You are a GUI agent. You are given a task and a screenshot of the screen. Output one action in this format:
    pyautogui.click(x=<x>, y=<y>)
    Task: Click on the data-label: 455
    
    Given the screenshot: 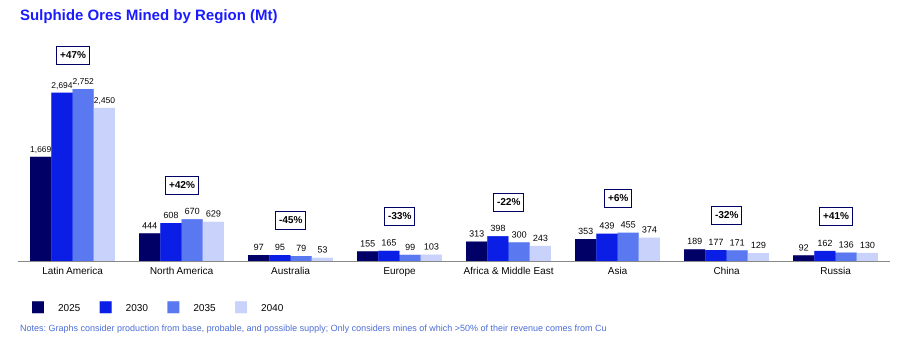 What is the action you would take?
    pyautogui.click(x=628, y=225)
    